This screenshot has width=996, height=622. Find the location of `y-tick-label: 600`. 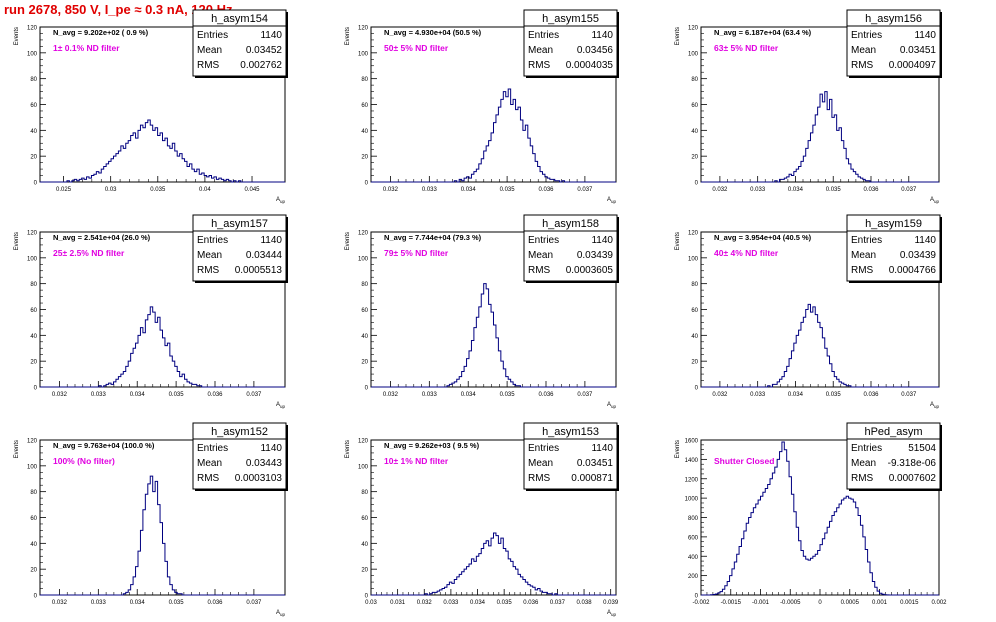

y-tick-label: 600 is located at coordinates (693, 538).